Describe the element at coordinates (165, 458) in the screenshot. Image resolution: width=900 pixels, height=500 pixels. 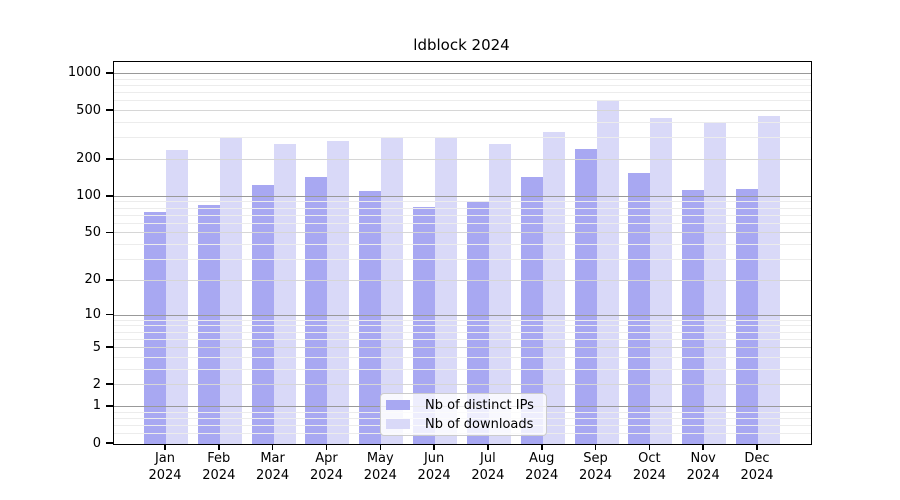
I see `x-tick-label-month: Jan` at that location.